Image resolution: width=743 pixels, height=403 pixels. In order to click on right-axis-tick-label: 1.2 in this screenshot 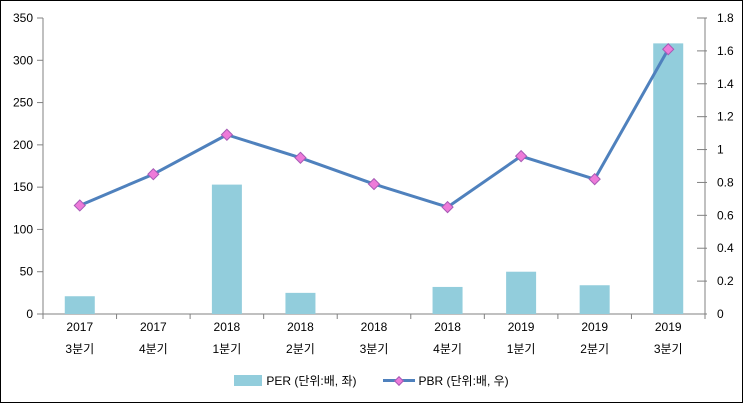, I will do `click(725, 117)`.